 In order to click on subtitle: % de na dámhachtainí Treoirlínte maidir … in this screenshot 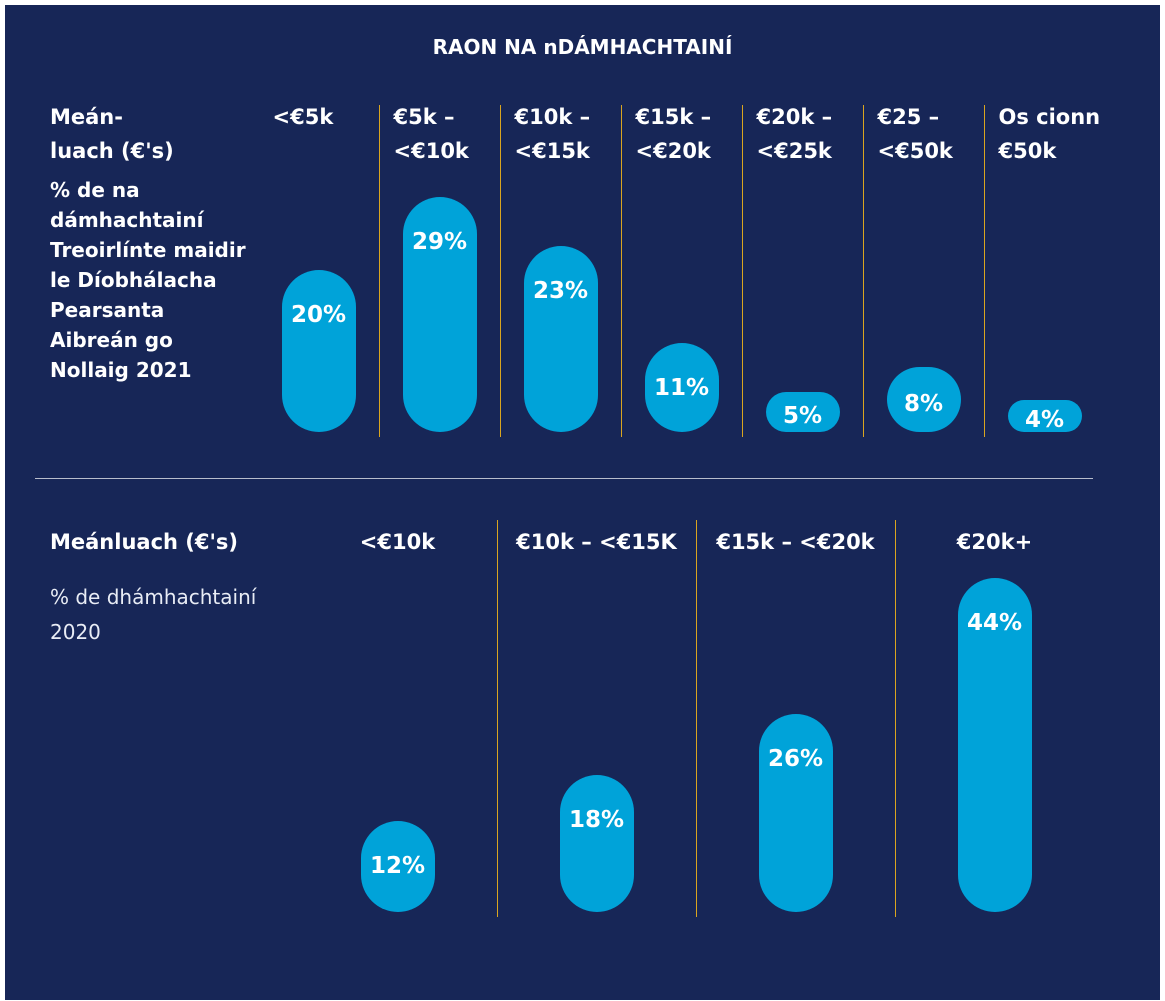, I will do `click(148, 280)`.